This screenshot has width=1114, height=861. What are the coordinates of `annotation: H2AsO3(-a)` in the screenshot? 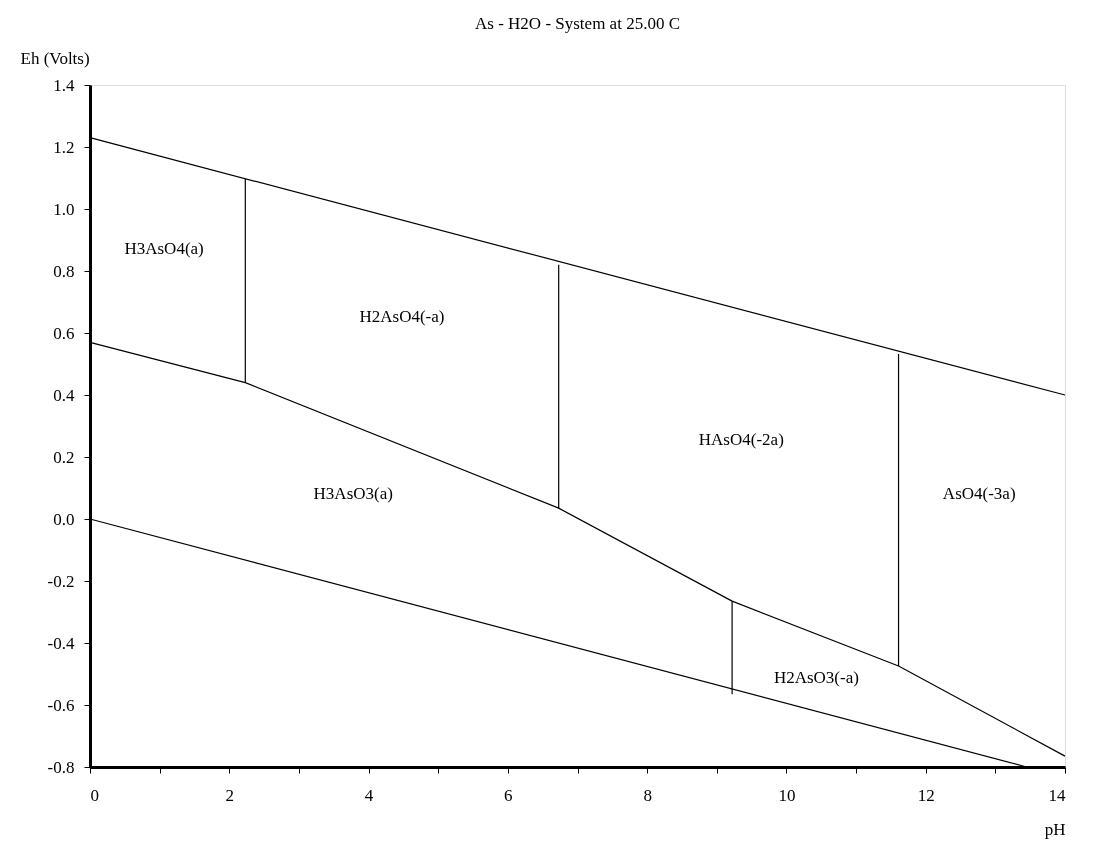 It's located at (816, 678).